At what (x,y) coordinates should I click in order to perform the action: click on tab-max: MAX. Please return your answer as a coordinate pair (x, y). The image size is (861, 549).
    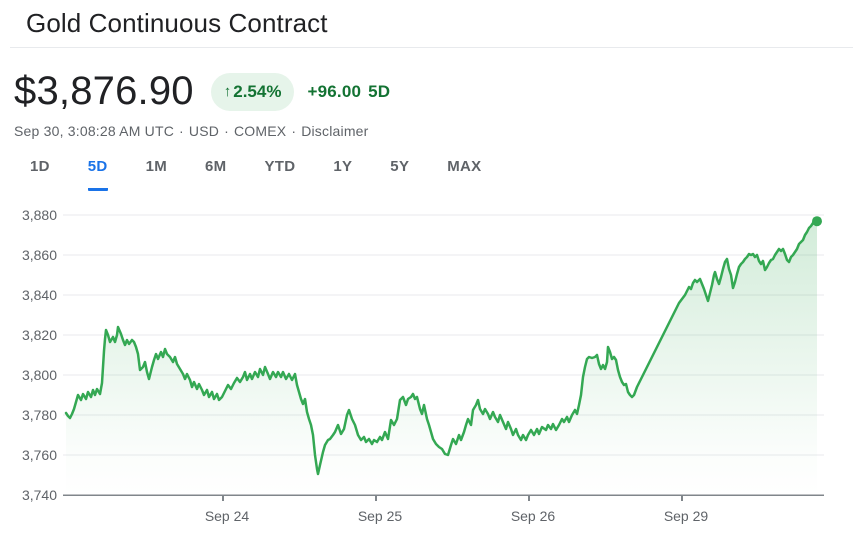
    Looking at the image, I should click on (464, 173).